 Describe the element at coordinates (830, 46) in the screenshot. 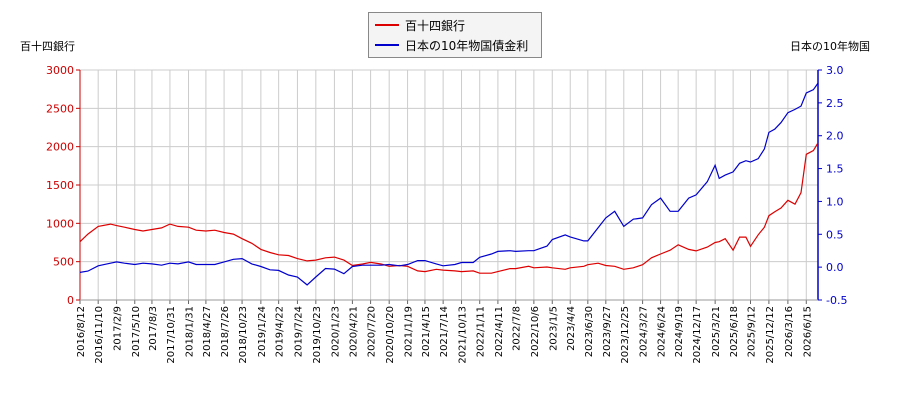

I see `right-axis-label: 日本の10年物国` at that location.